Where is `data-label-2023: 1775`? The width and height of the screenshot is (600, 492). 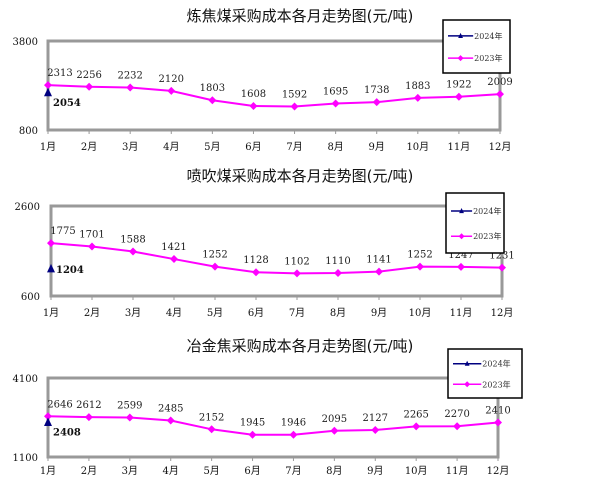 data-label-2023: 1775 is located at coordinates (62, 231).